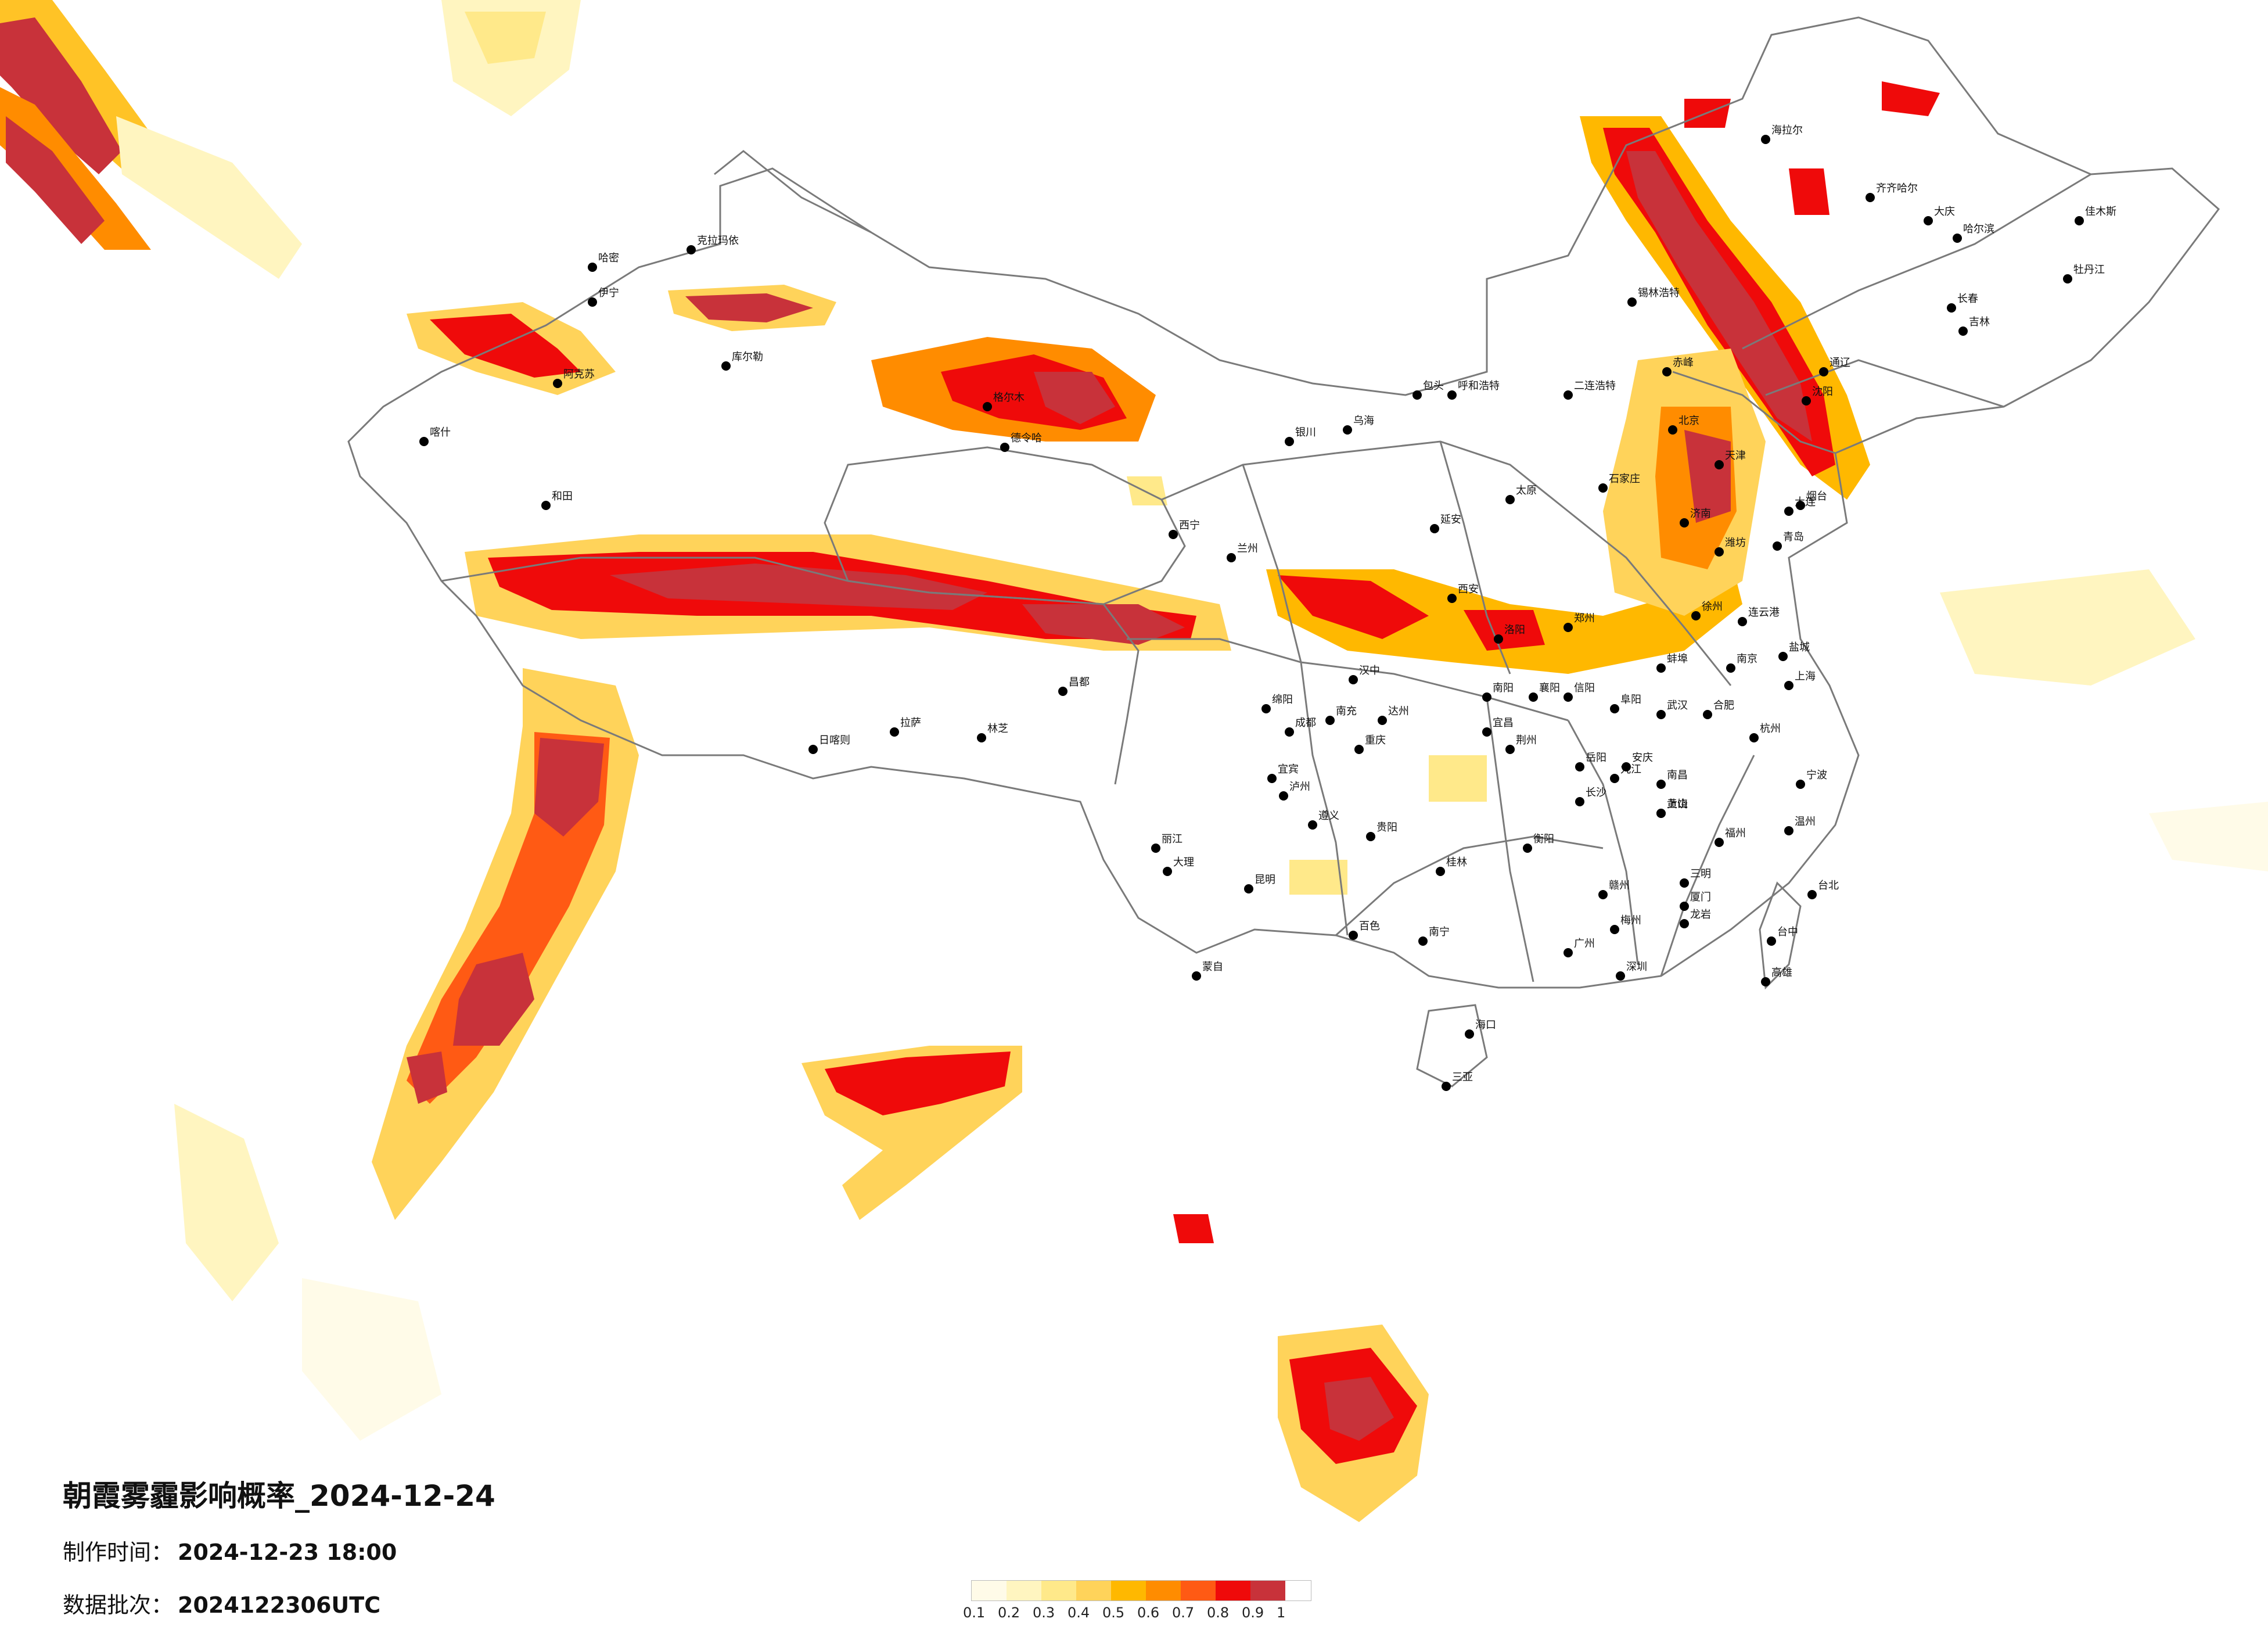 This screenshot has width=2268, height=1640. Describe the element at coordinates (1386, 828) in the screenshot. I see `city-label: 贵阳` at that location.